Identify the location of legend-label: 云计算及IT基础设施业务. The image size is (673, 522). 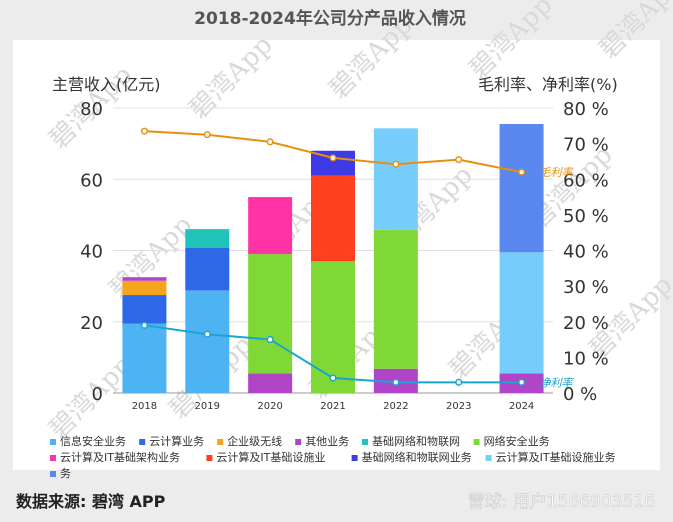
(556, 457).